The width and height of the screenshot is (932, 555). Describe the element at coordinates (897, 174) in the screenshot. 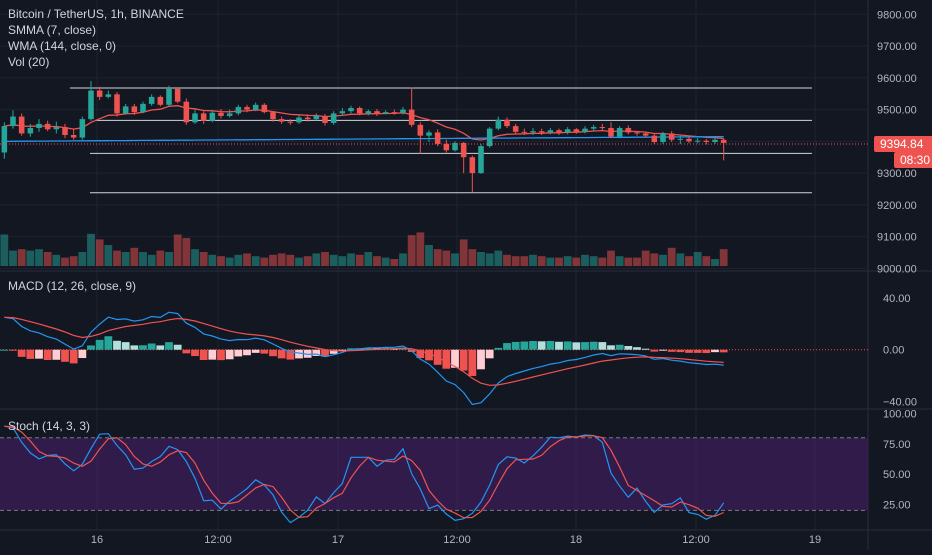

I see `price-tick-label: 9300.00` at that location.